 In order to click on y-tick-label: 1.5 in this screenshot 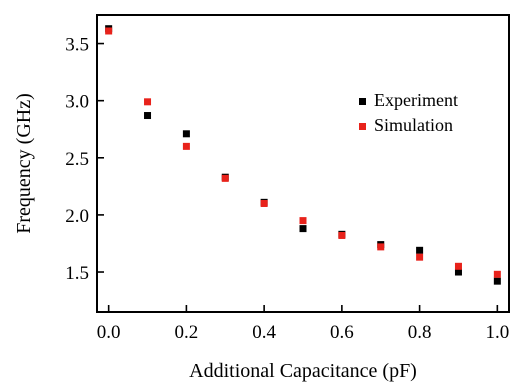, I will do `click(77, 273)`.